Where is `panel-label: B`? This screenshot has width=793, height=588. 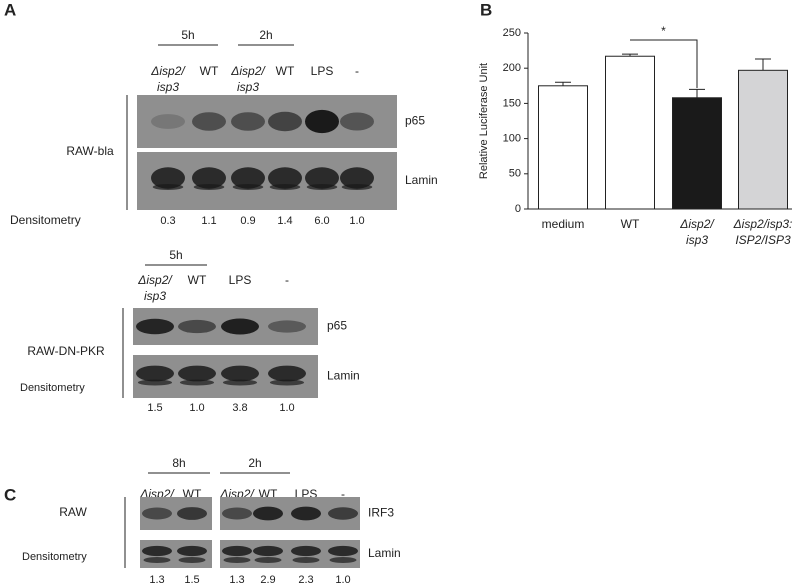
panel-label: B is located at coordinates (486, 9).